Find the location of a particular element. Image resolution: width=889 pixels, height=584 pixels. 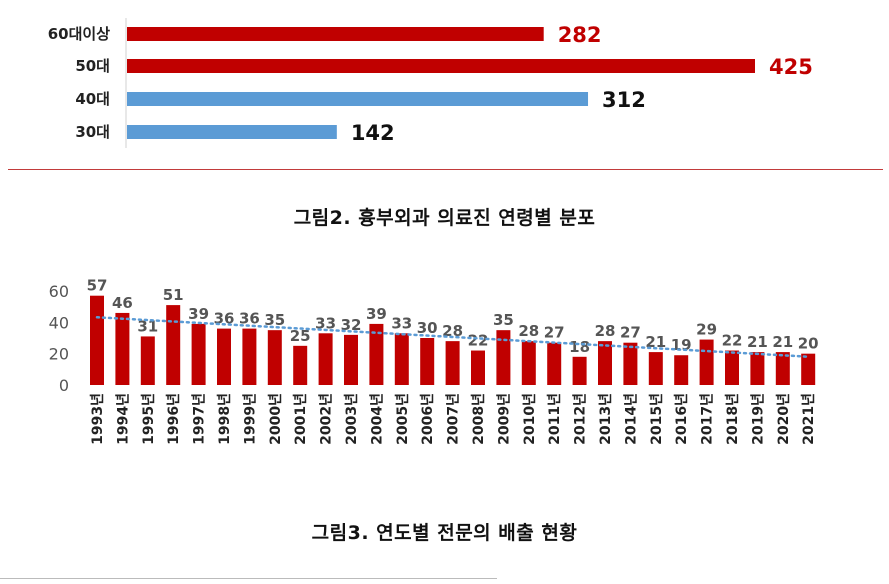

trendline is located at coordinates (452, 337).